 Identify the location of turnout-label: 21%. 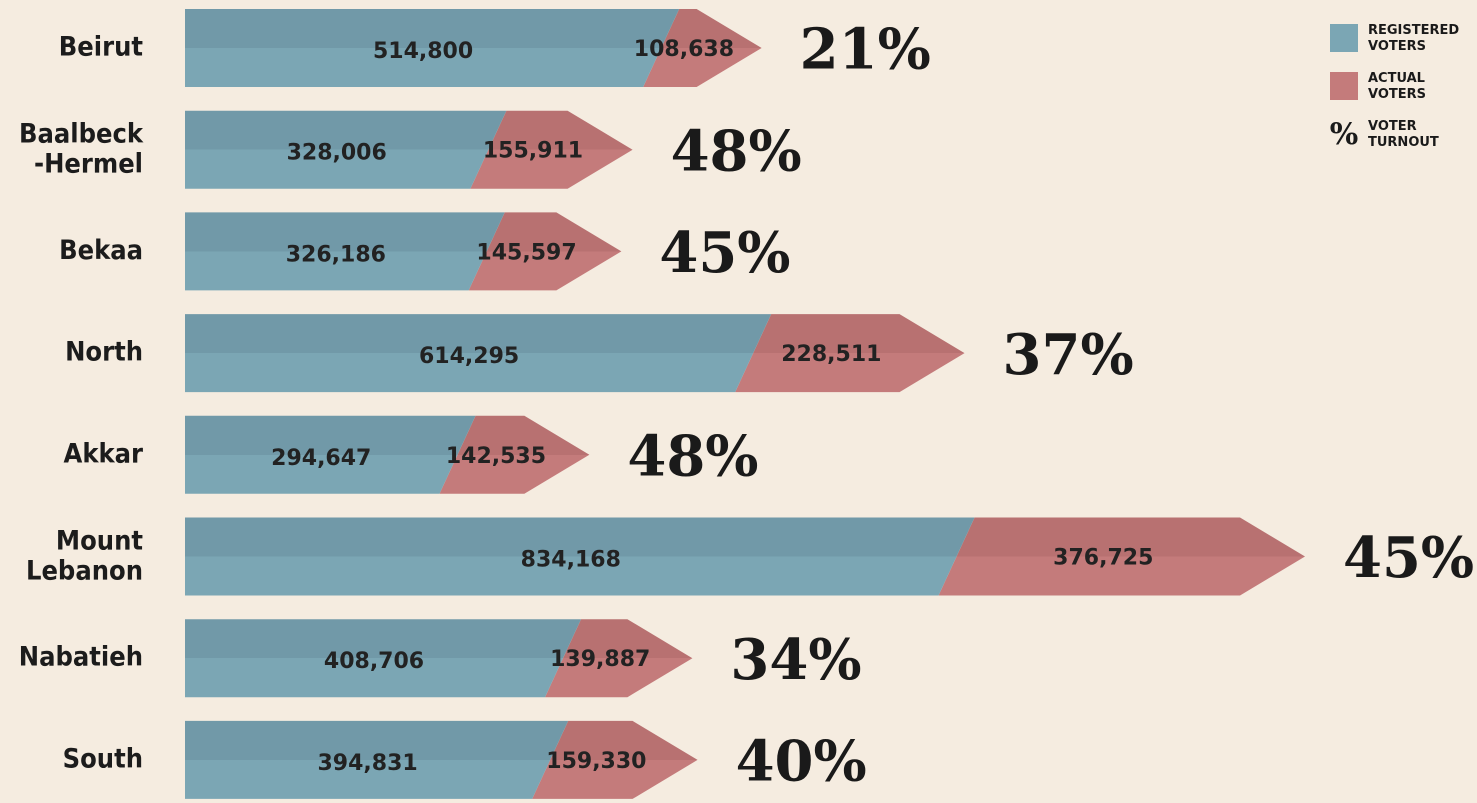
(865, 50).